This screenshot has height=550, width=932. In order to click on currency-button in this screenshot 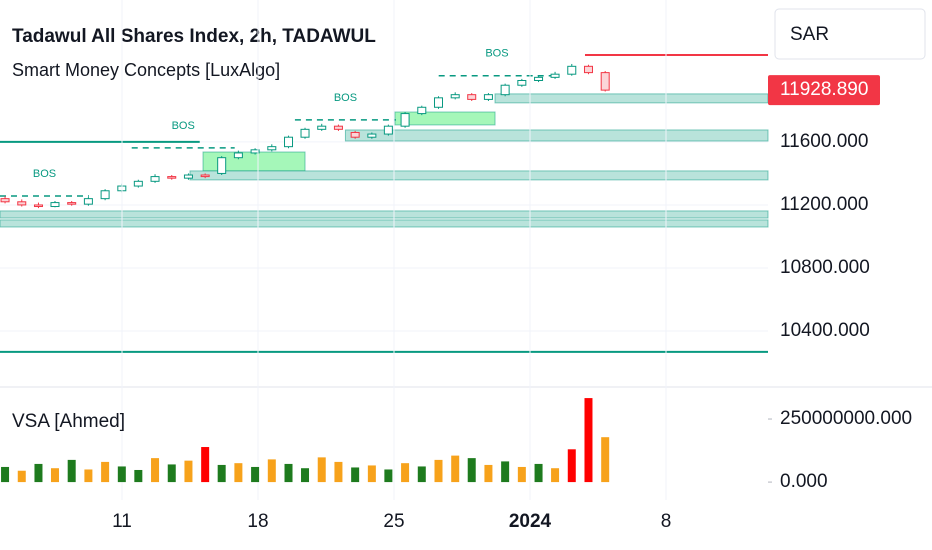, I will do `click(850, 34)`.